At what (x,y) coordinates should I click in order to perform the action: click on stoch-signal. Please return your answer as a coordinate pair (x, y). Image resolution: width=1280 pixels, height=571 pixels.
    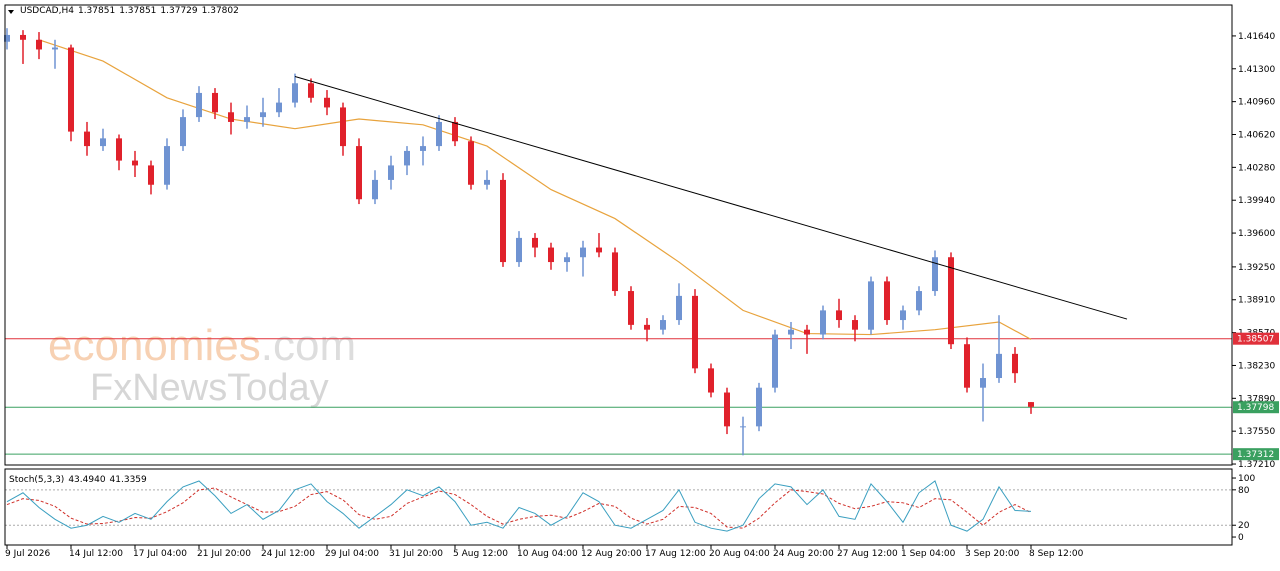
    Looking at the image, I should click on (519, 508).